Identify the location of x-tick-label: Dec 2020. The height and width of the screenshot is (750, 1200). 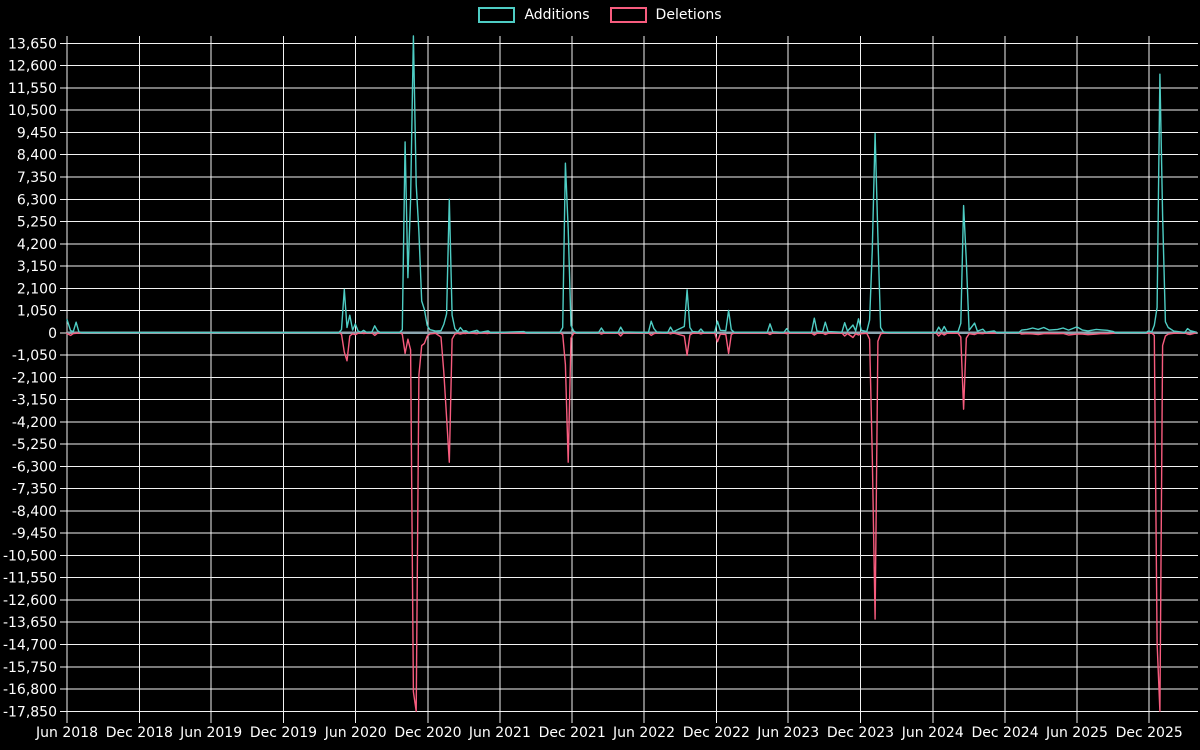
(427, 733).